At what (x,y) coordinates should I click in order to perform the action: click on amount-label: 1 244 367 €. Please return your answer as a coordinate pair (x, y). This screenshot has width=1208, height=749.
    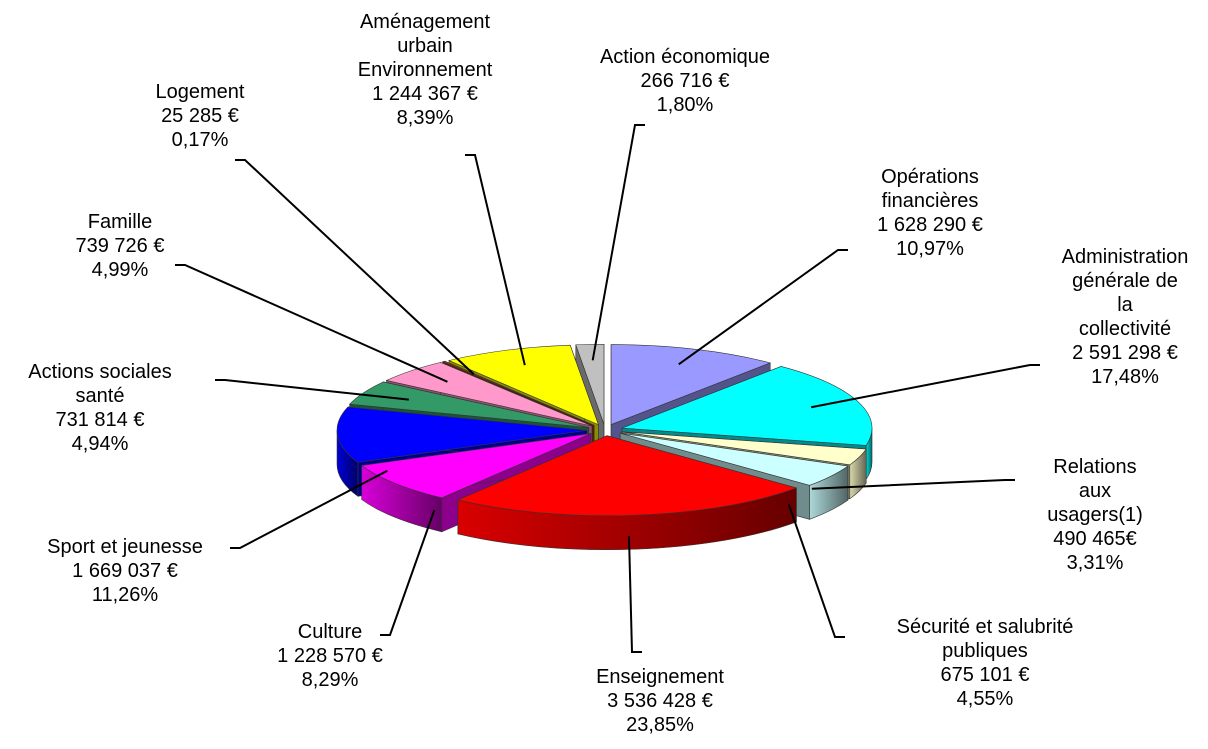
    Looking at the image, I should click on (425, 94).